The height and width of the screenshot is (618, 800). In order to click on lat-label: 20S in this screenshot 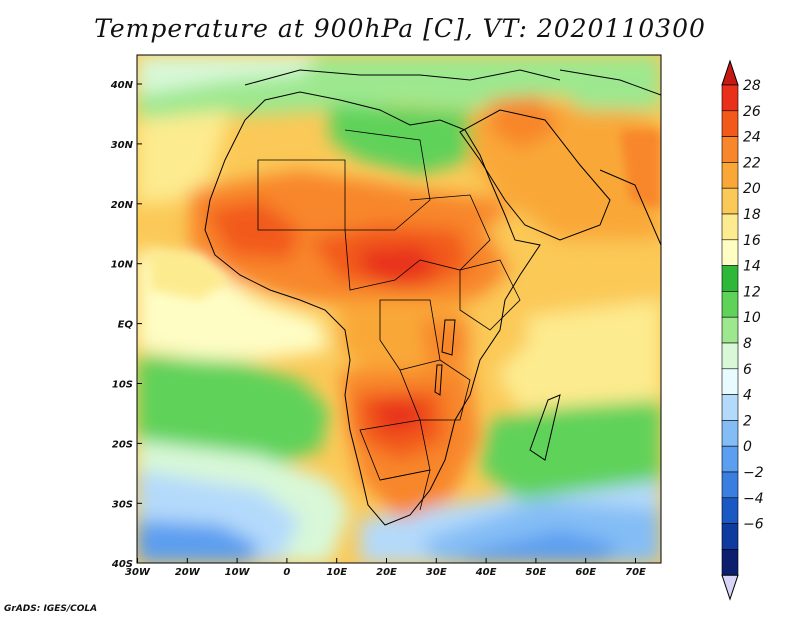, I will do `click(122, 444)`.